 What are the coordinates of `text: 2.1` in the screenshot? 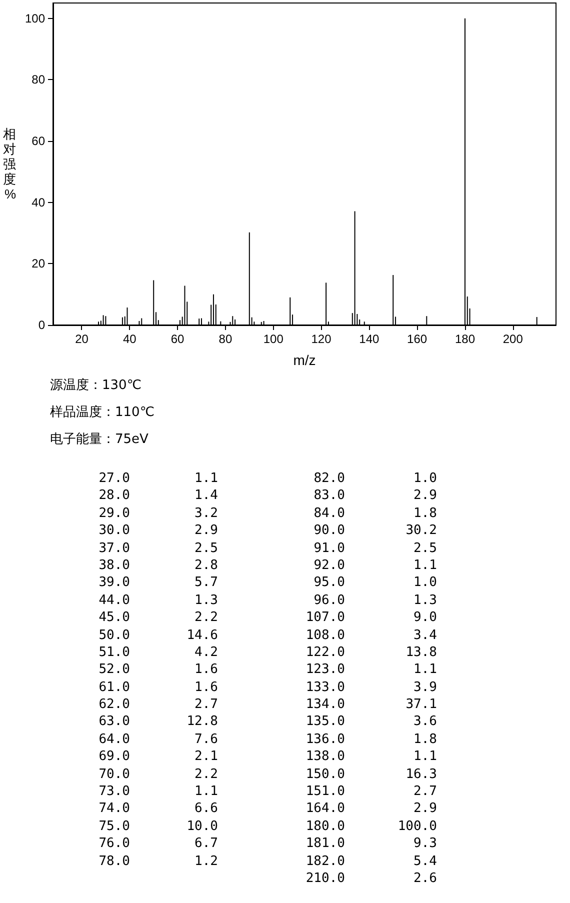 It's located at (206, 757).